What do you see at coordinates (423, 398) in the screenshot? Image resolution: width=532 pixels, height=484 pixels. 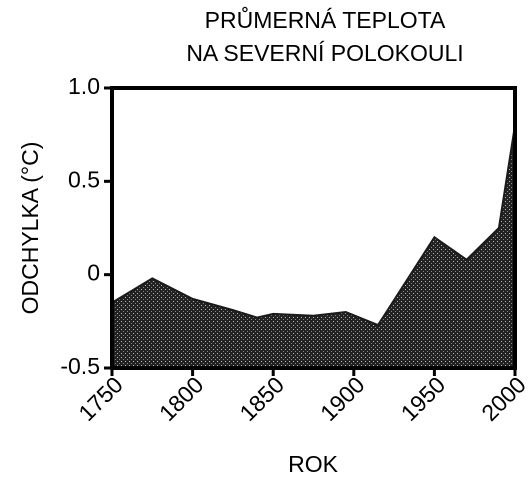 I see `x-tick-label: 1950` at bounding box center [423, 398].